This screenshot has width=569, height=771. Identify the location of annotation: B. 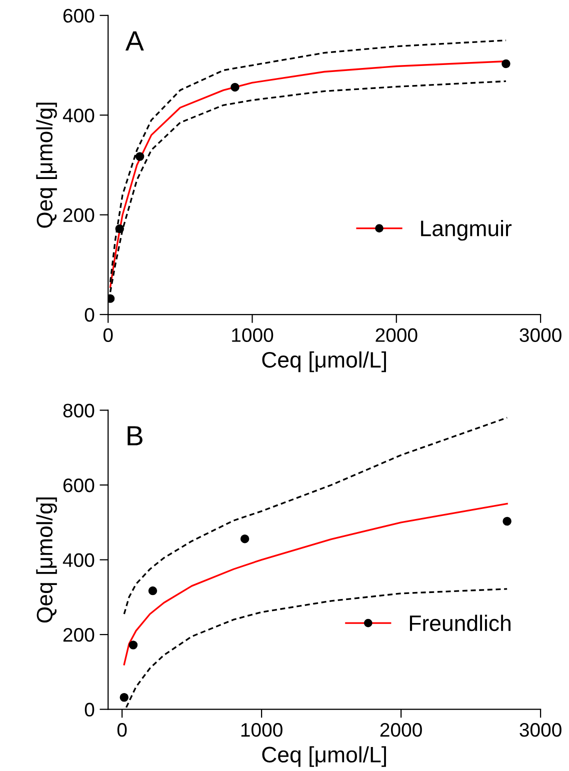
(135, 436).